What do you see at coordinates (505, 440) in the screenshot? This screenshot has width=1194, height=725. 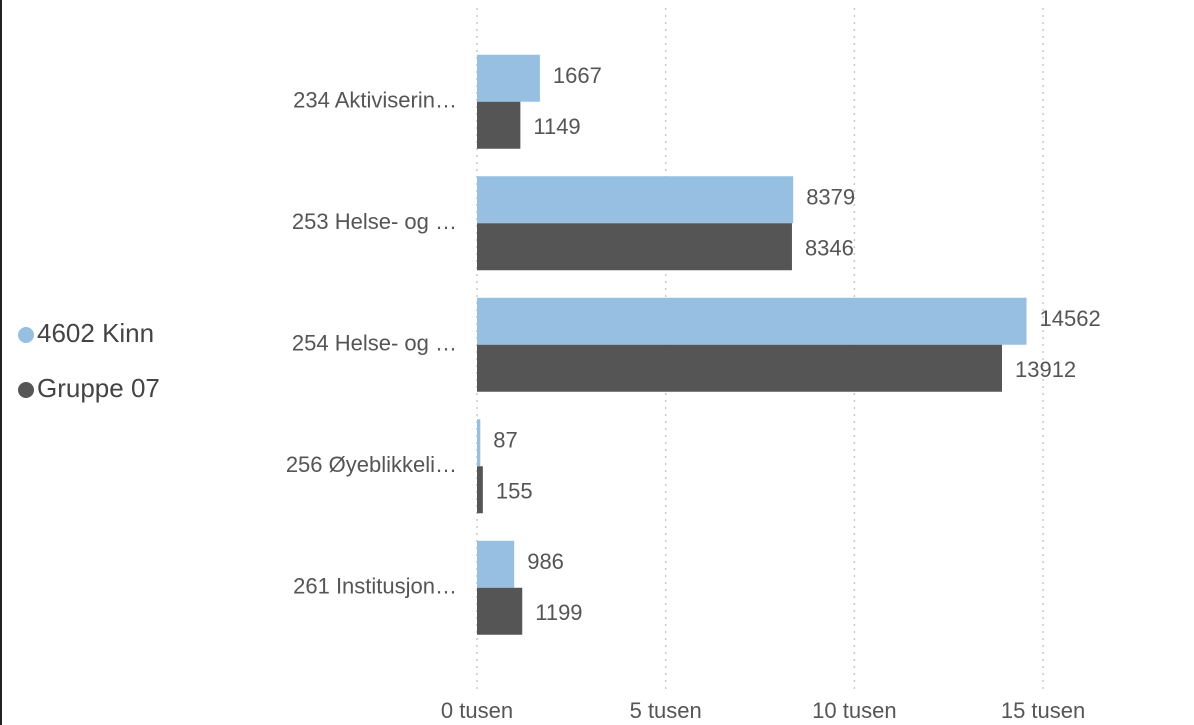 I see `value-label: 87` at bounding box center [505, 440].